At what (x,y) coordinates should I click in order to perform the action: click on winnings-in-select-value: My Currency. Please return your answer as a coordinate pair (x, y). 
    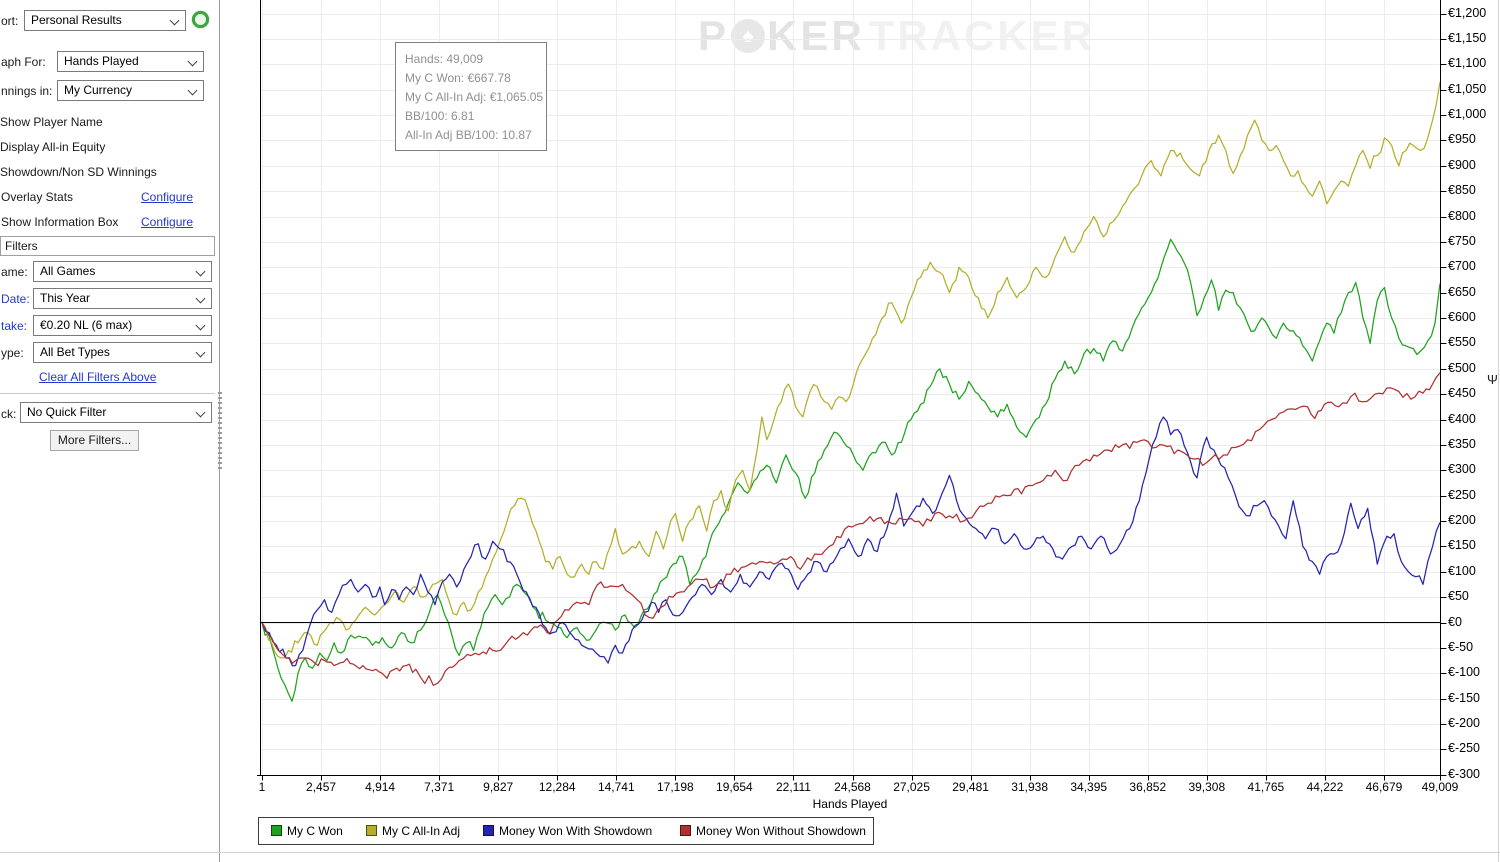
    Looking at the image, I should click on (98, 90).